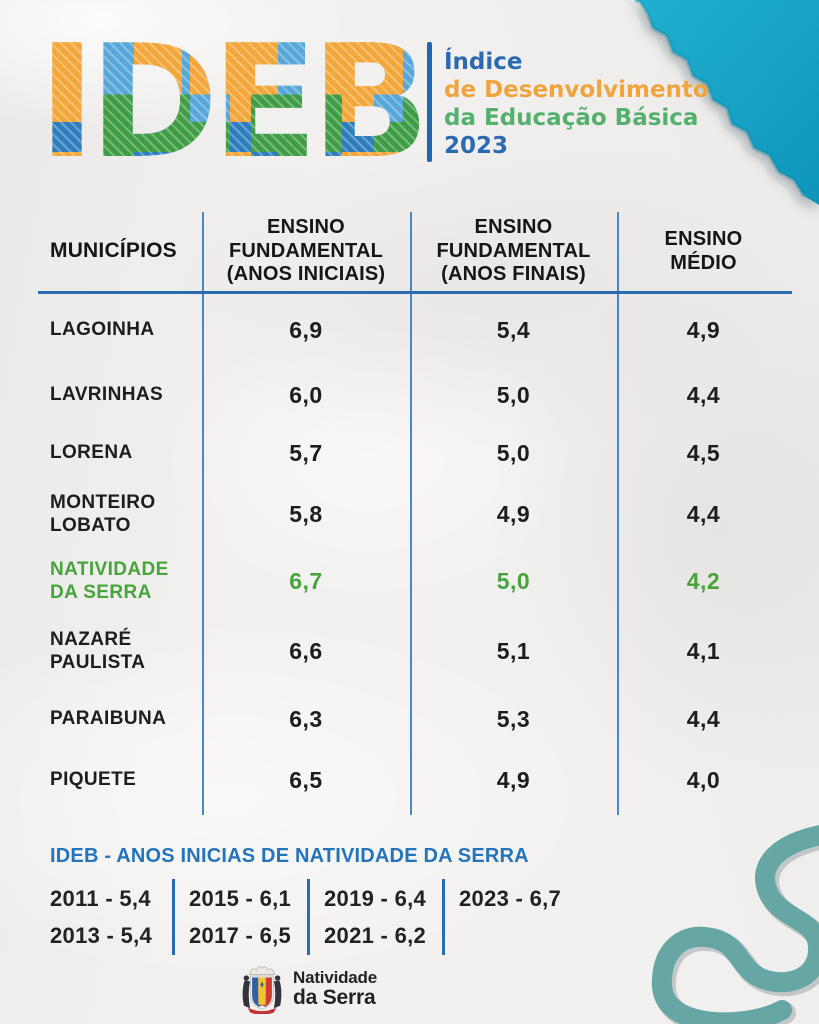 The width and height of the screenshot is (819, 1024). What do you see at coordinates (306, 251) in the screenshot?
I see `column-header-anos-iniciais: ENSINO FUNDAMENTAL (ANOS INICIAIS)` at bounding box center [306, 251].